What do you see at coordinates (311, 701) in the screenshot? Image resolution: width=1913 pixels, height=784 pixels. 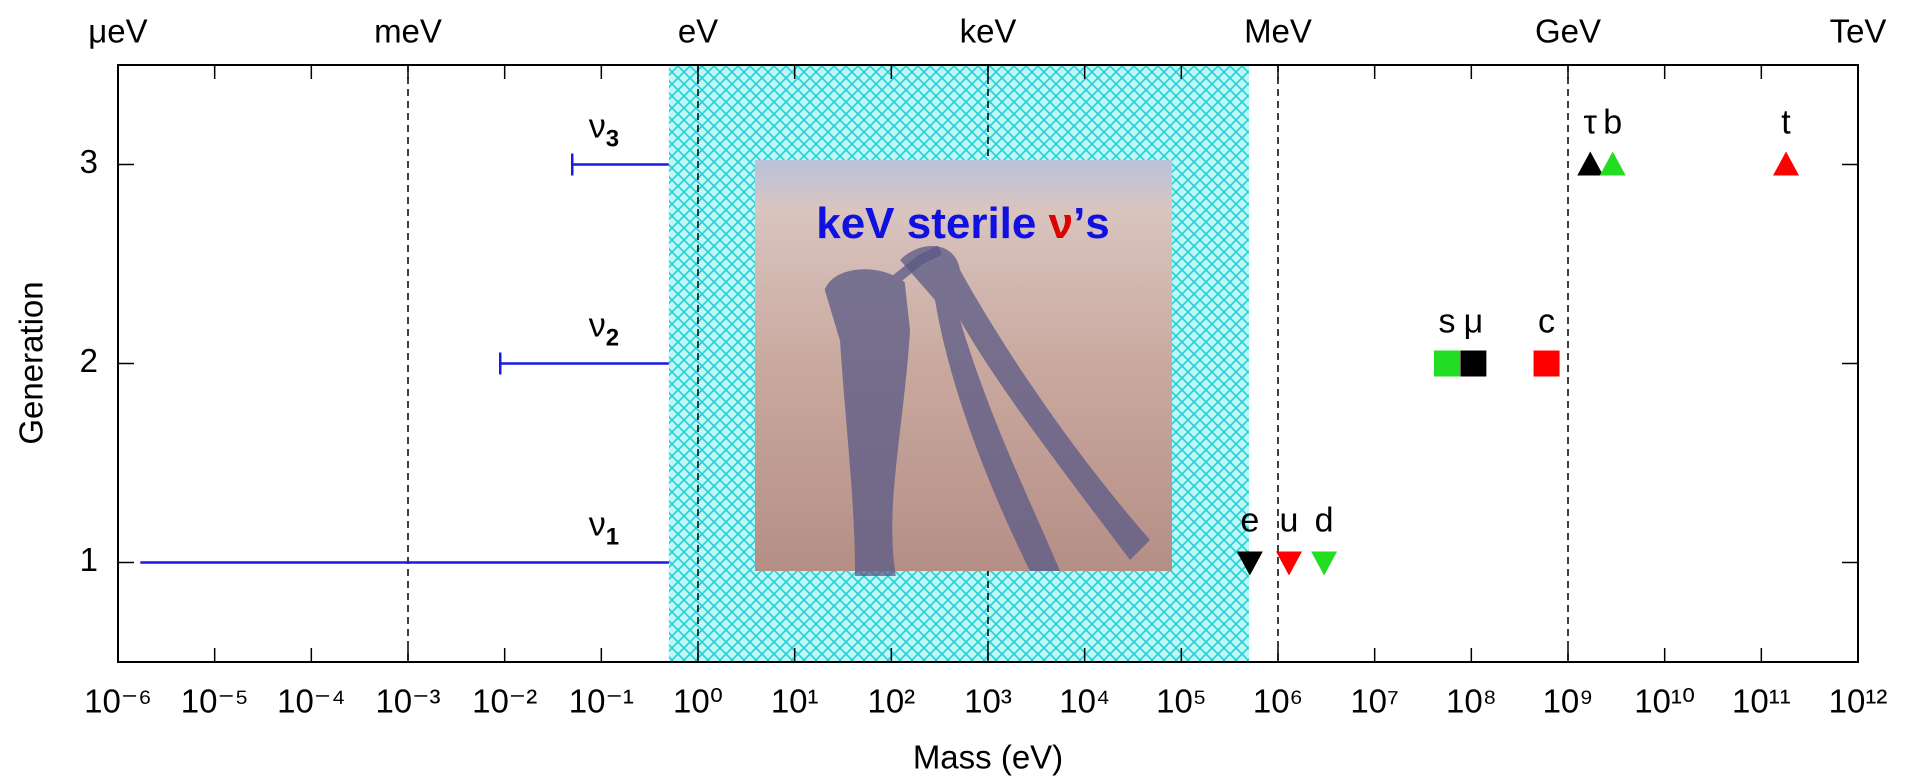 I see `x-tick-label: 10⁻⁴` at bounding box center [311, 701].